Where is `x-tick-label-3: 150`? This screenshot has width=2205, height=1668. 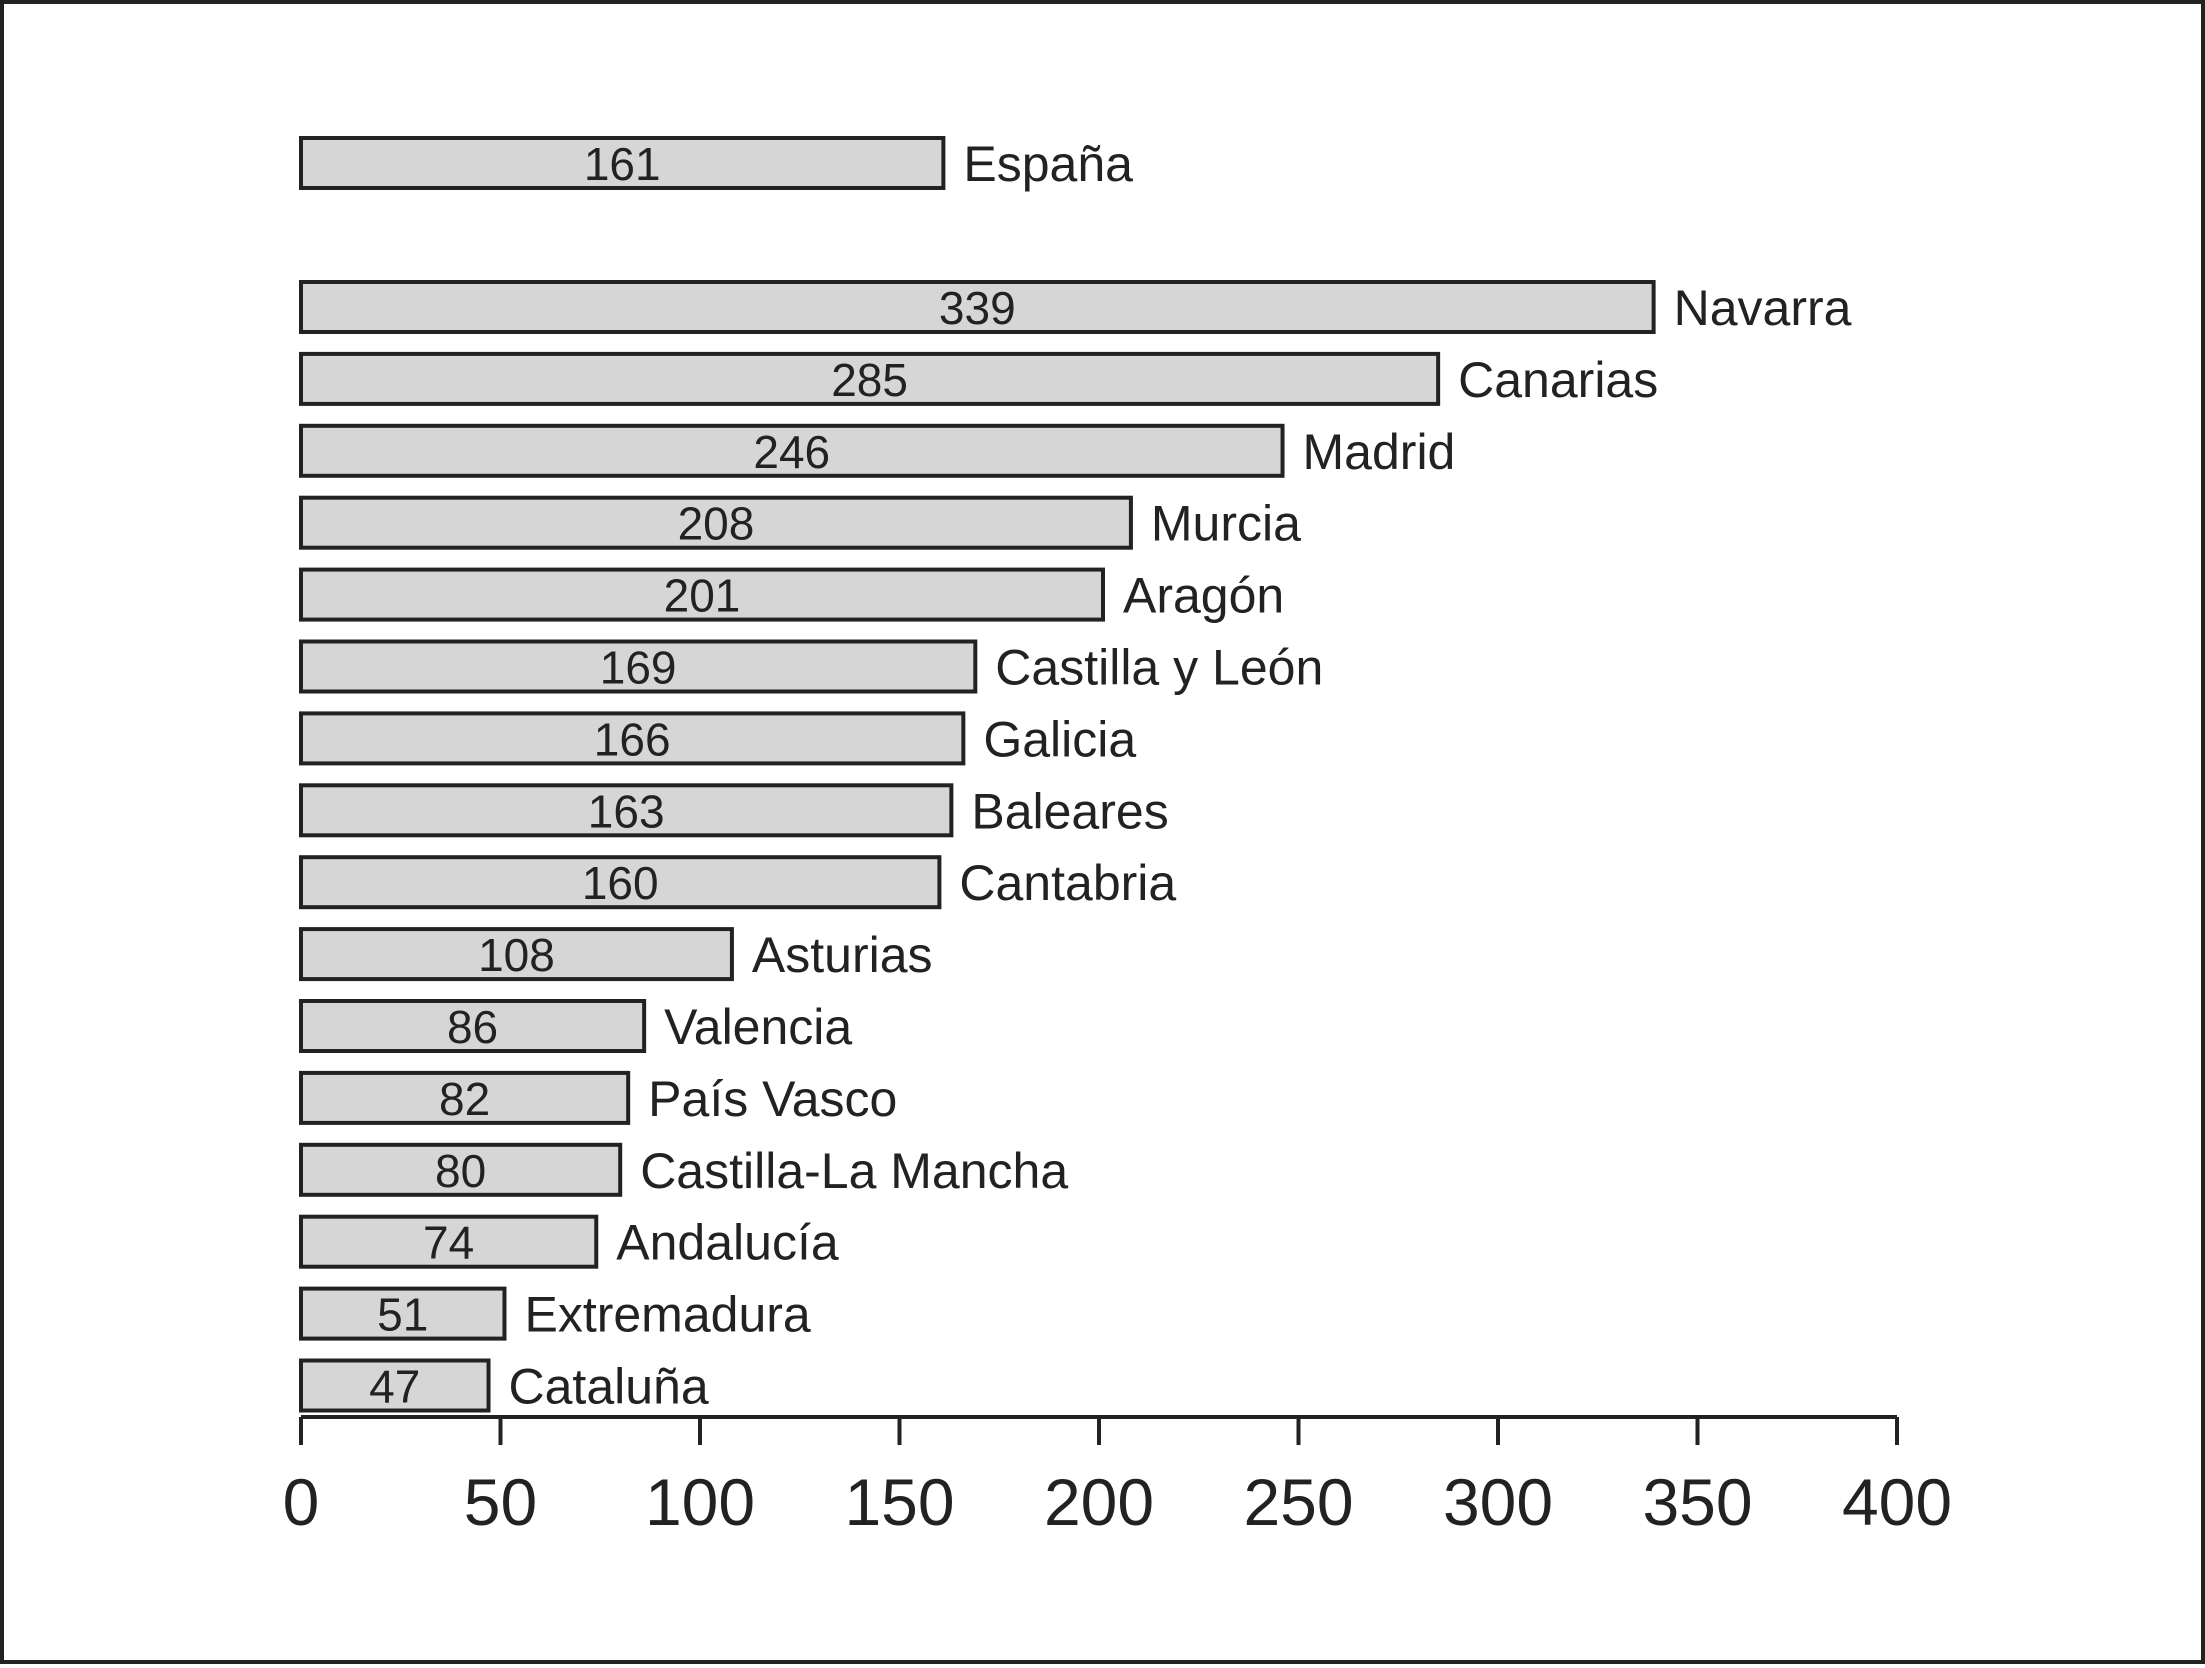
x-tick-label-3: 150 is located at coordinates (899, 1502).